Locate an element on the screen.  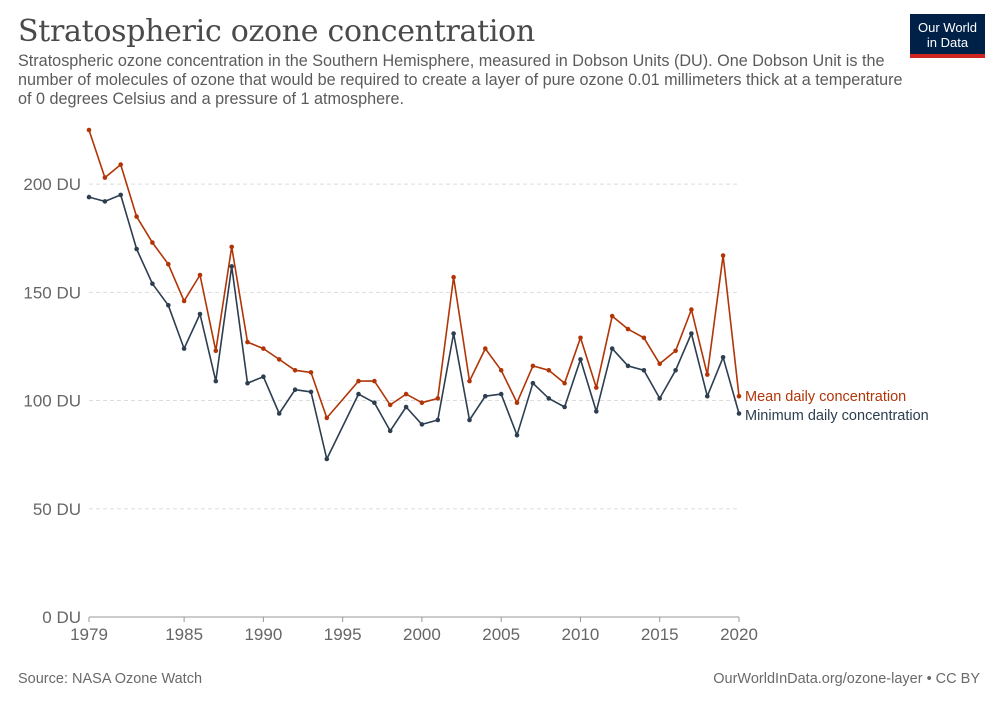
x-tick-label: 2015 is located at coordinates (660, 634).